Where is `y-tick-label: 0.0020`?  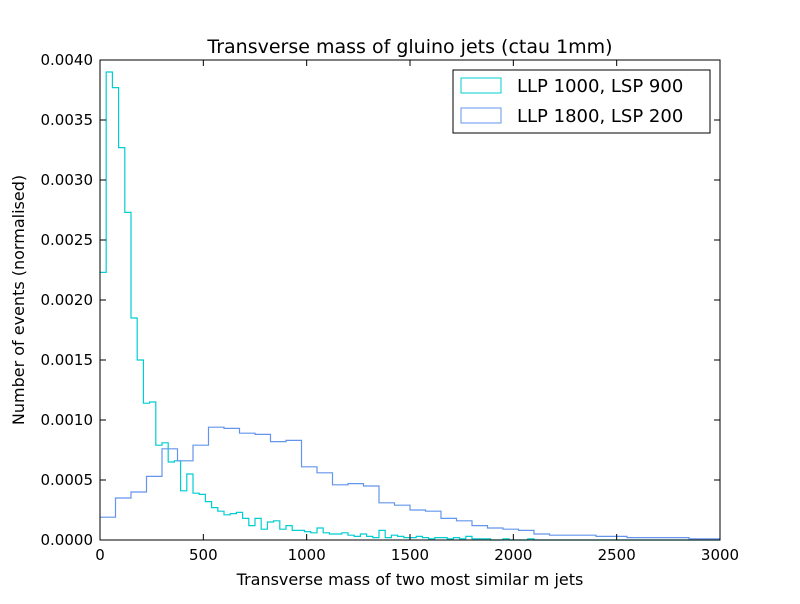
y-tick-label: 0.0020 is located at coordinates (67, 300).